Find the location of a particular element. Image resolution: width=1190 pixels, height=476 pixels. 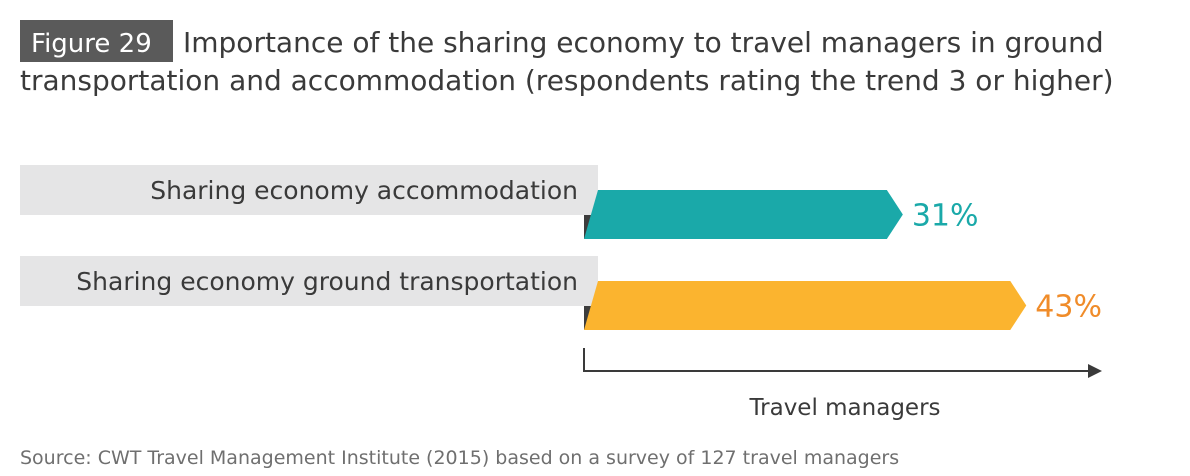

category-label-accommodation: Sharing economy accommodation is located at coordinates (364, 190).